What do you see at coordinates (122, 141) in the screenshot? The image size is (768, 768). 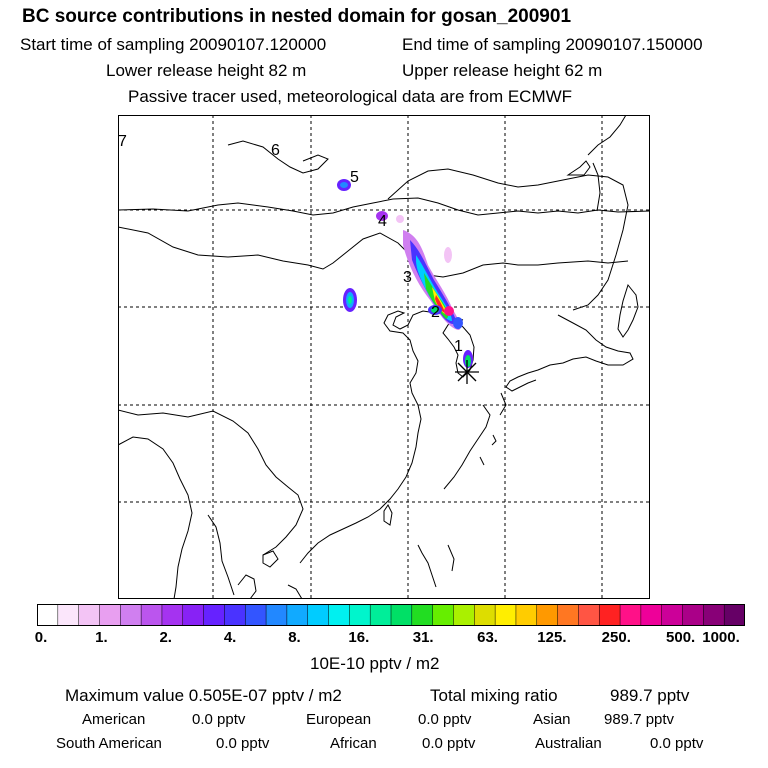 I see `label-7: 7` at bounding box center [122, 141].